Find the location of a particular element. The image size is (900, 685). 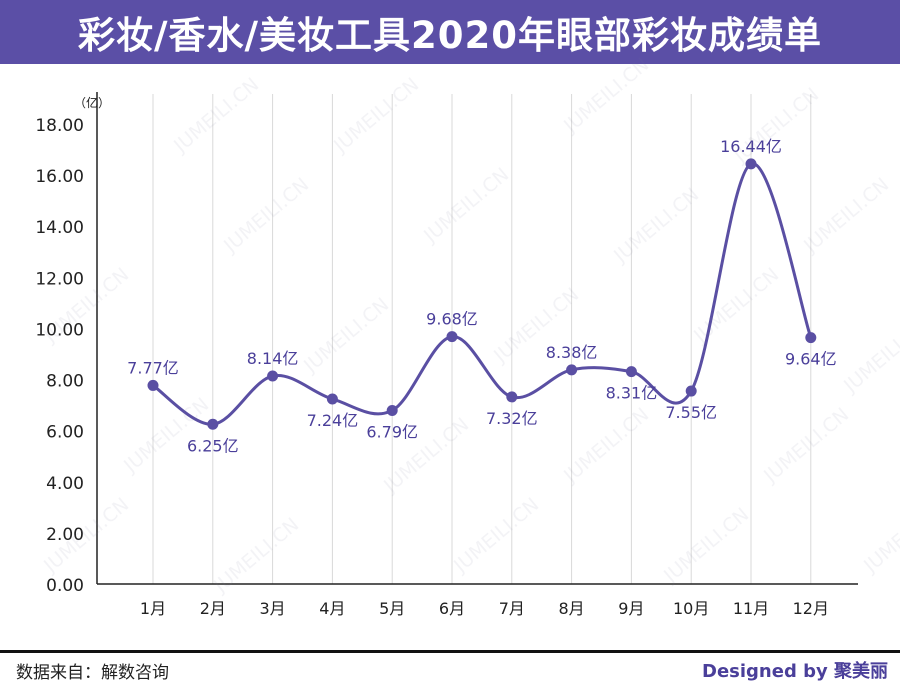

x-tick-label: 11月 is located at coordinates (751, 608).